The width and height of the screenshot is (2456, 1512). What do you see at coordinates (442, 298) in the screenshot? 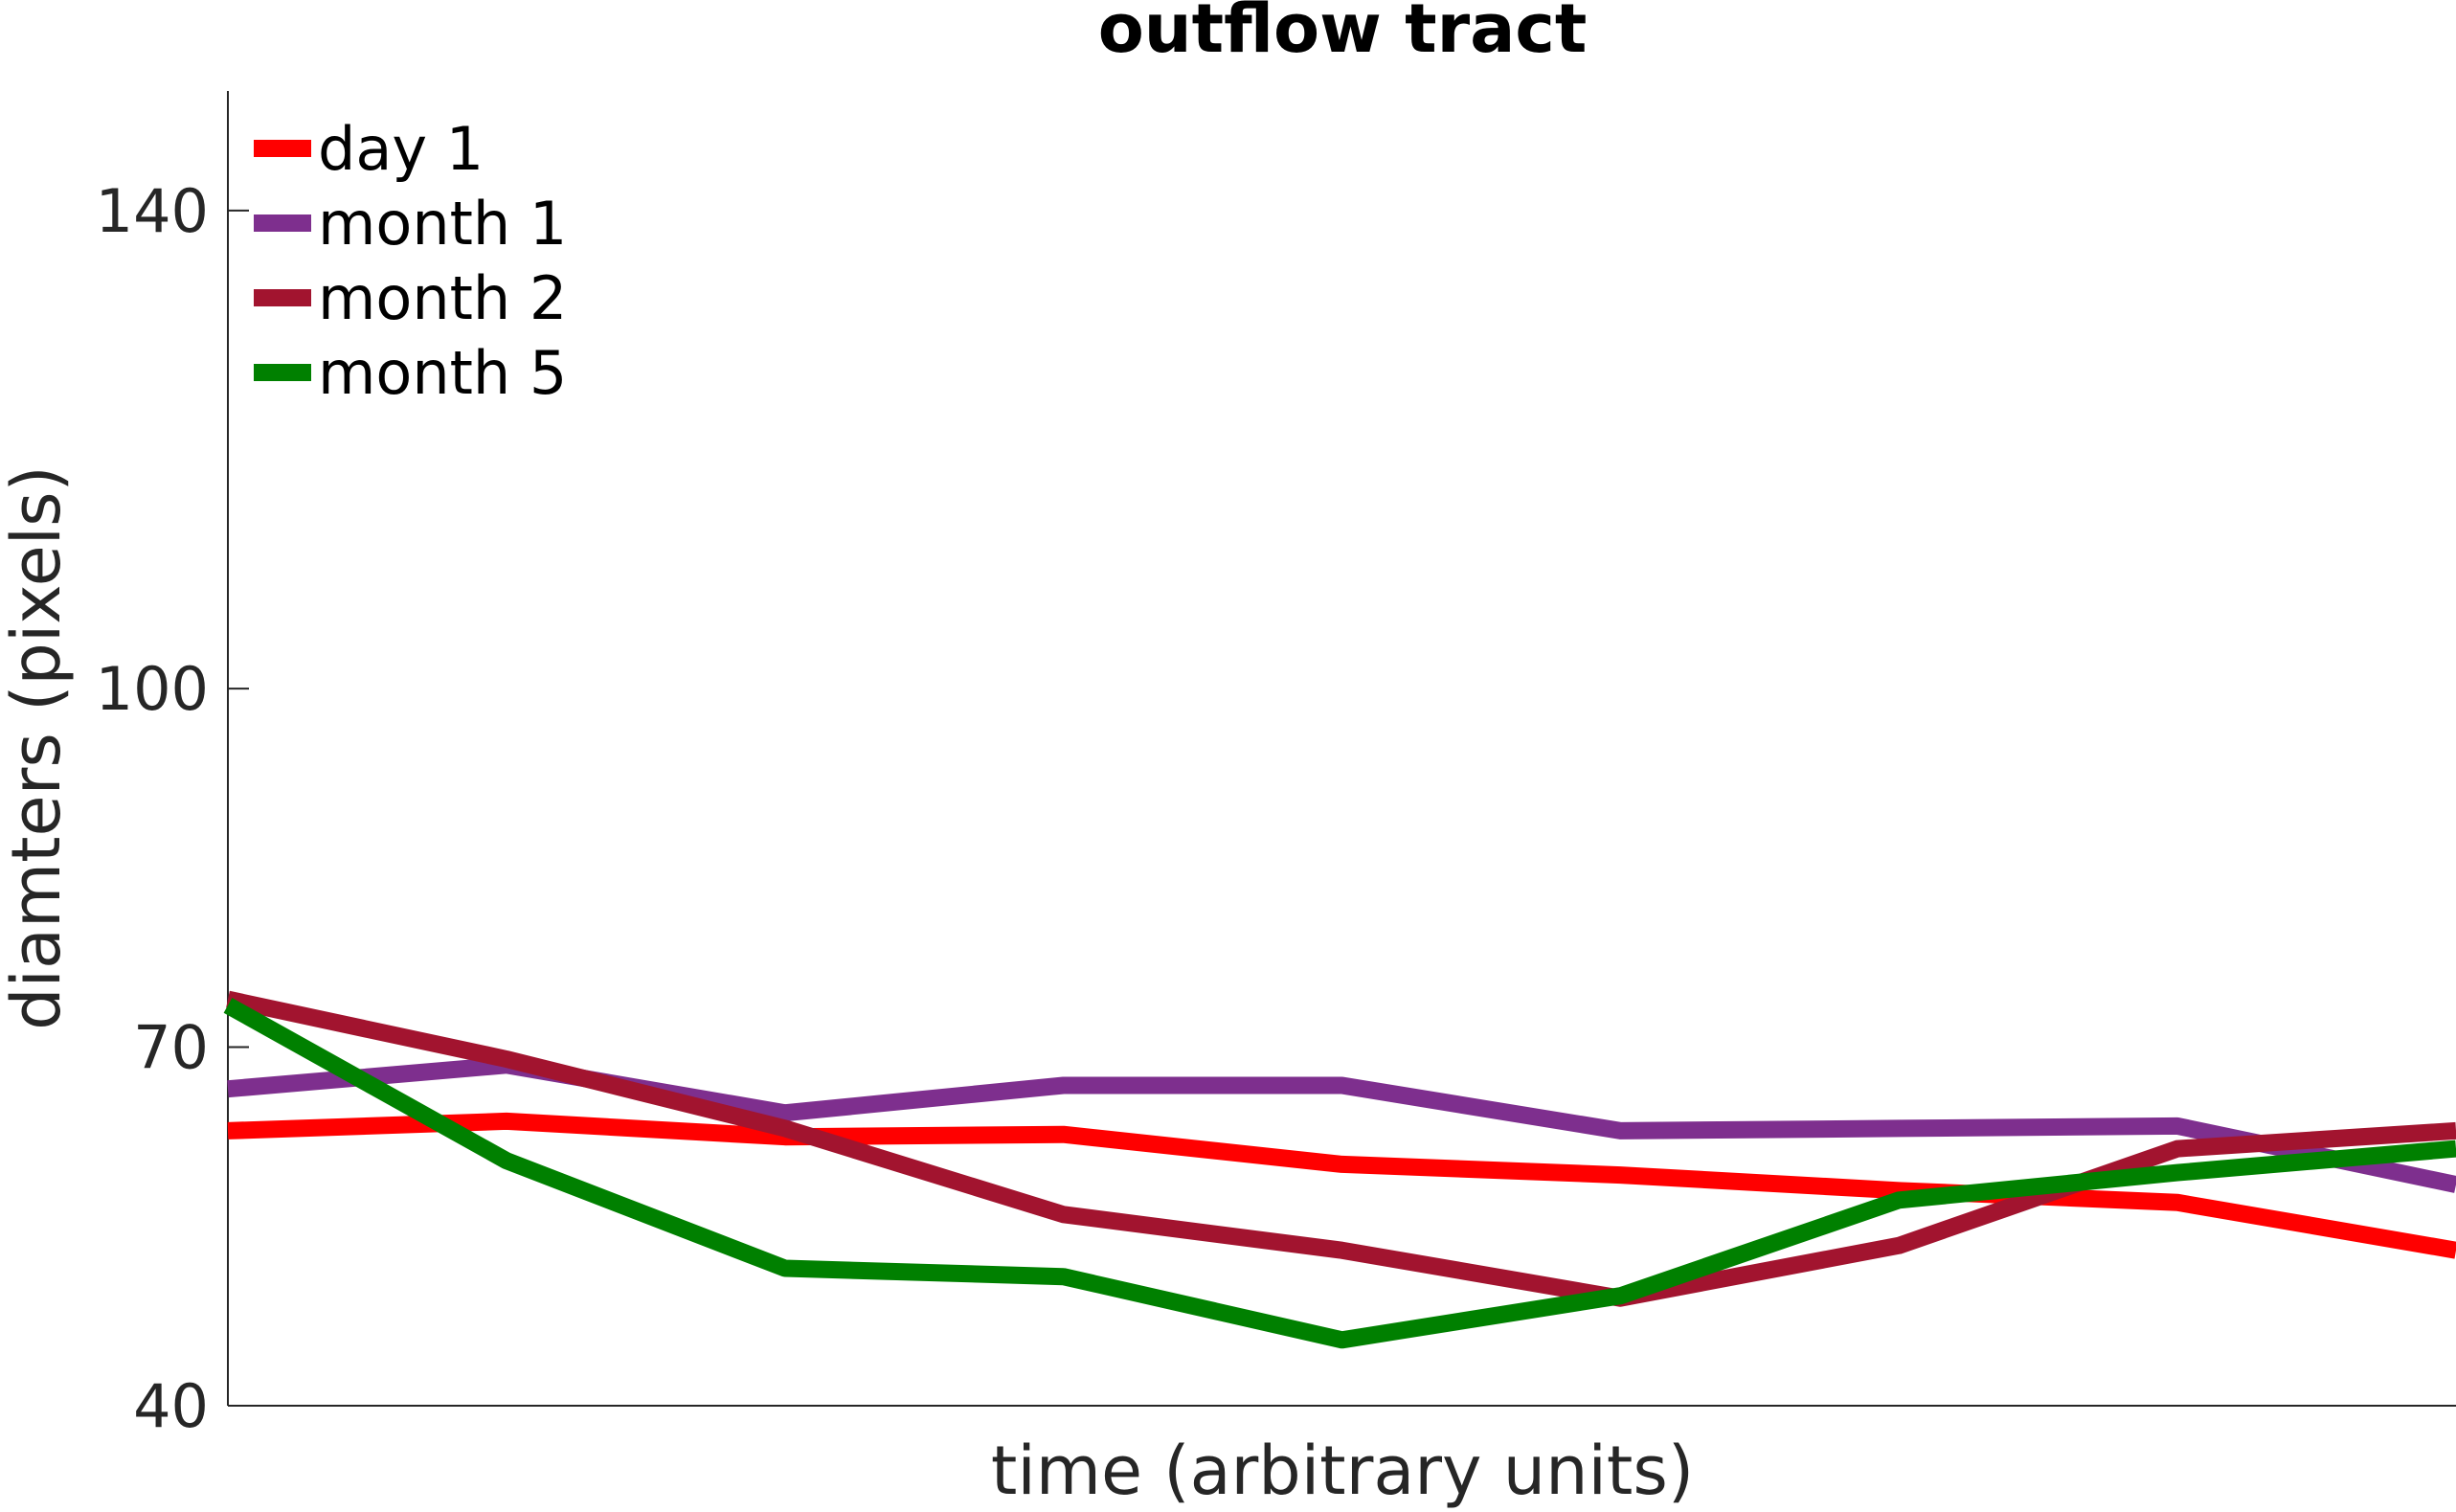
I see `legend-label: month 2` at bounding box center [442, 298].